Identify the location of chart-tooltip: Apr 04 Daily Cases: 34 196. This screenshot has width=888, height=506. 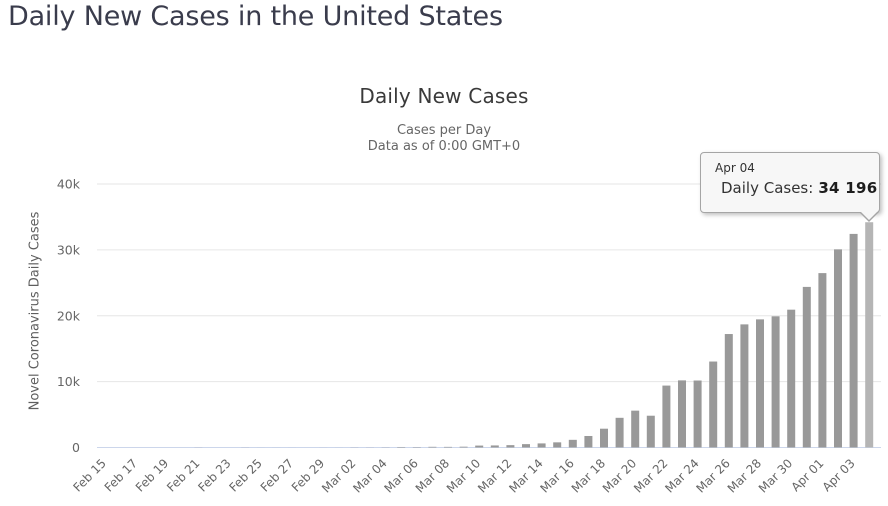
(790, 187).